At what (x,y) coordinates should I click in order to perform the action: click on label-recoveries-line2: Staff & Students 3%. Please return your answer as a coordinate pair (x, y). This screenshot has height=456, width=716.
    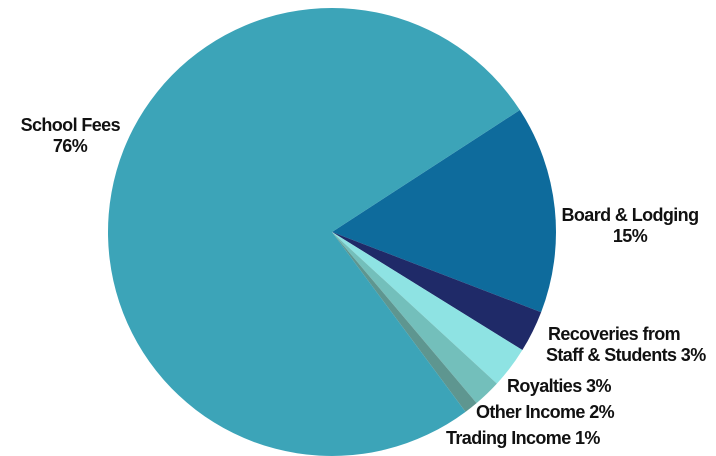
    Looking at the image, I should click on (626, 355).